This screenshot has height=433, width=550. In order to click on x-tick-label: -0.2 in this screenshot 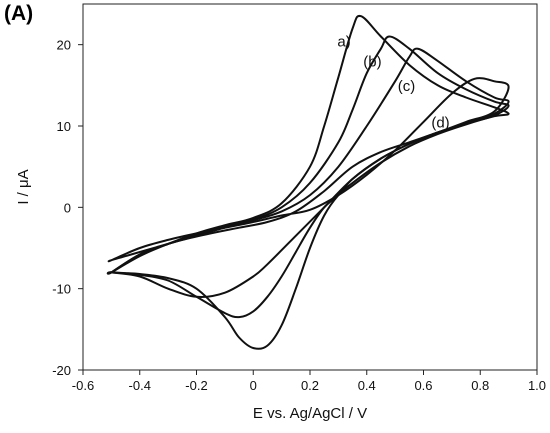, I will do `click(196, 385)`.